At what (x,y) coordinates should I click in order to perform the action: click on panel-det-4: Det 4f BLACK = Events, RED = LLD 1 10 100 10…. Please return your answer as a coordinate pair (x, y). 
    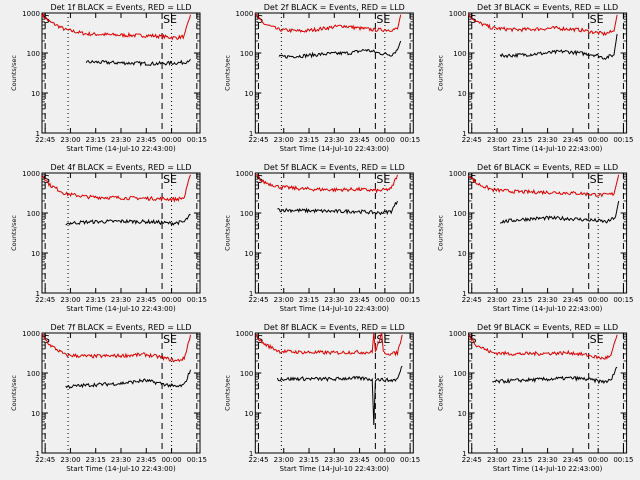
    Looking at the image, I should click on (108, 238).